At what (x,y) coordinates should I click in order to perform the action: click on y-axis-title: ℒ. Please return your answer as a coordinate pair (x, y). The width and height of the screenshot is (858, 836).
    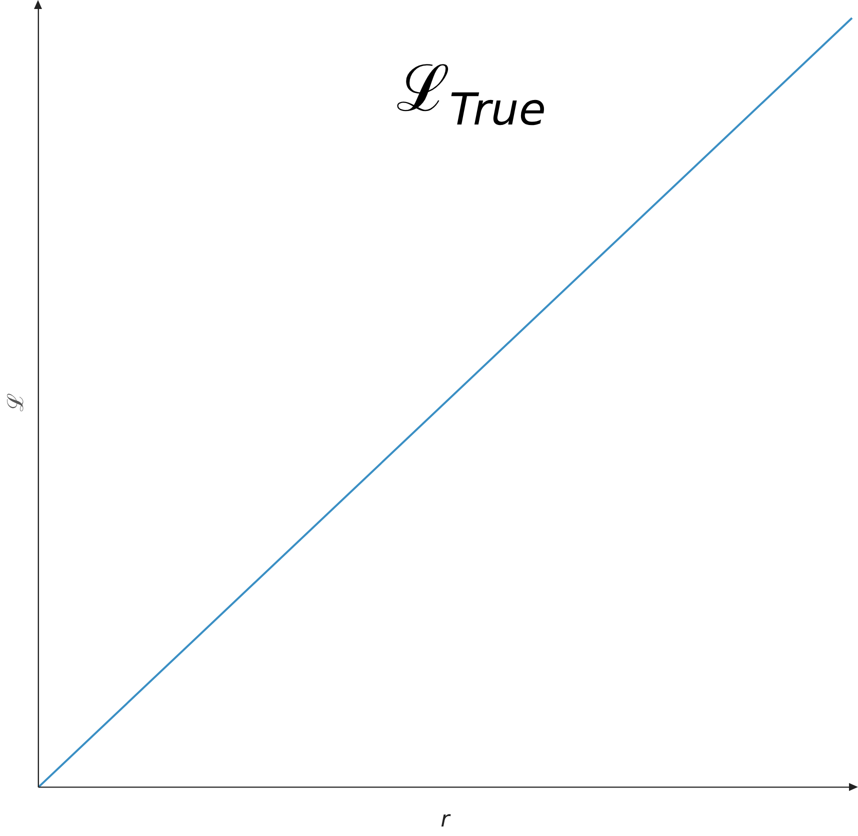
    Looking at the image, I should click on (16, 403).